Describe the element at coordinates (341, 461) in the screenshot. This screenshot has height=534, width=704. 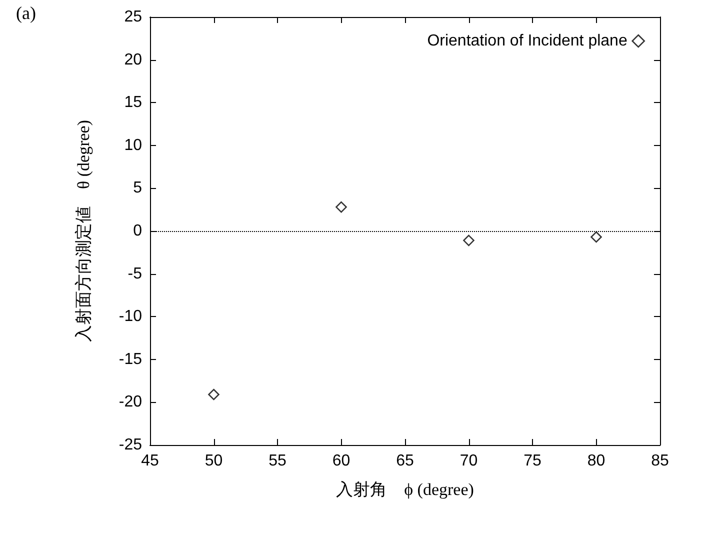
I see `x-tick-label: 60` at that location.